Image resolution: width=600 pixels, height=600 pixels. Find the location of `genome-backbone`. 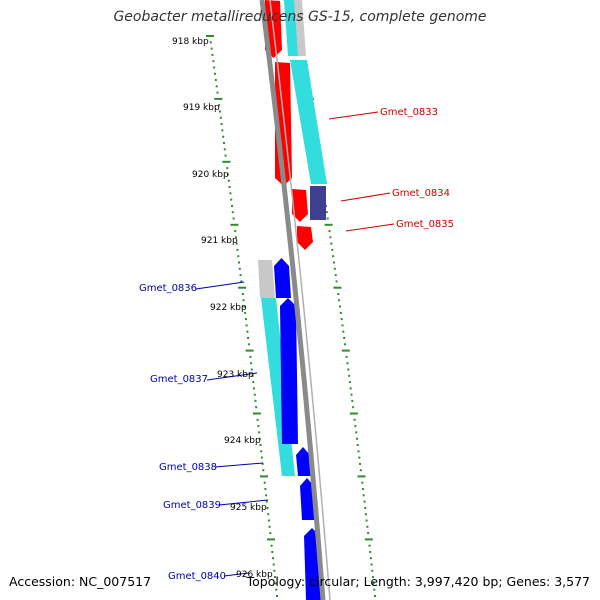

genome-backbone is located at coordinates (295, 300).